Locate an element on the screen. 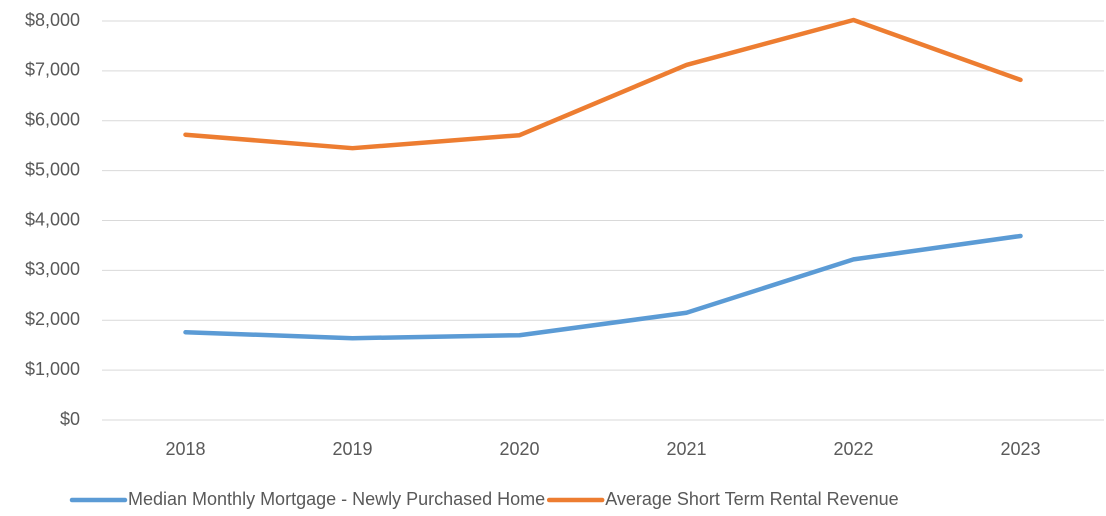 The image size is (1106, 516). x-tick-label: 2018 is located at coordinates (185, 449).